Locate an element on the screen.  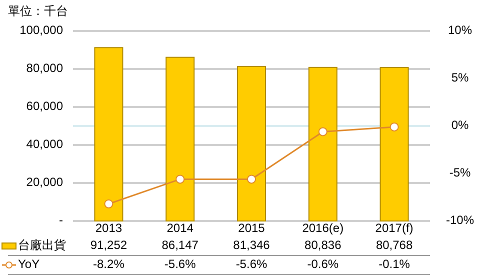
data-label: 80,836 is located at coordinates (323, 245).